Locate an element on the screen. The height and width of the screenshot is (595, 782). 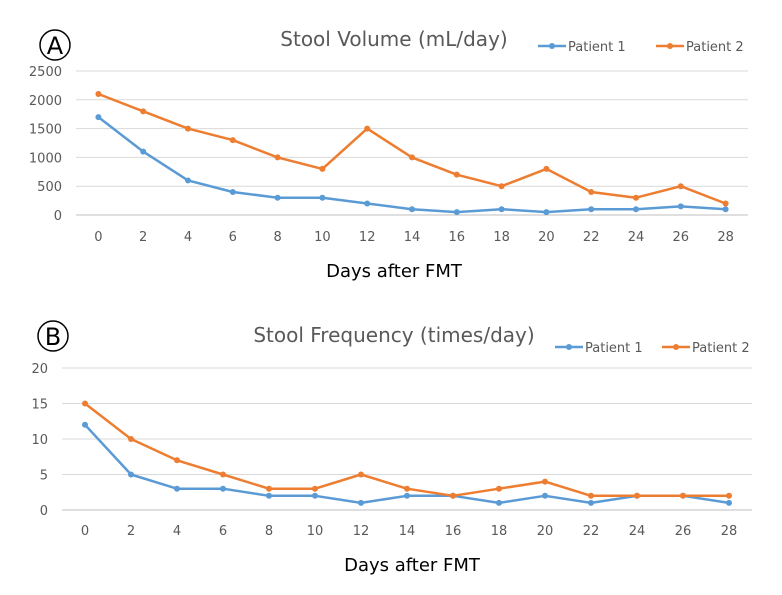
x-tick-label: 6 is located at coordinates (233, 237).